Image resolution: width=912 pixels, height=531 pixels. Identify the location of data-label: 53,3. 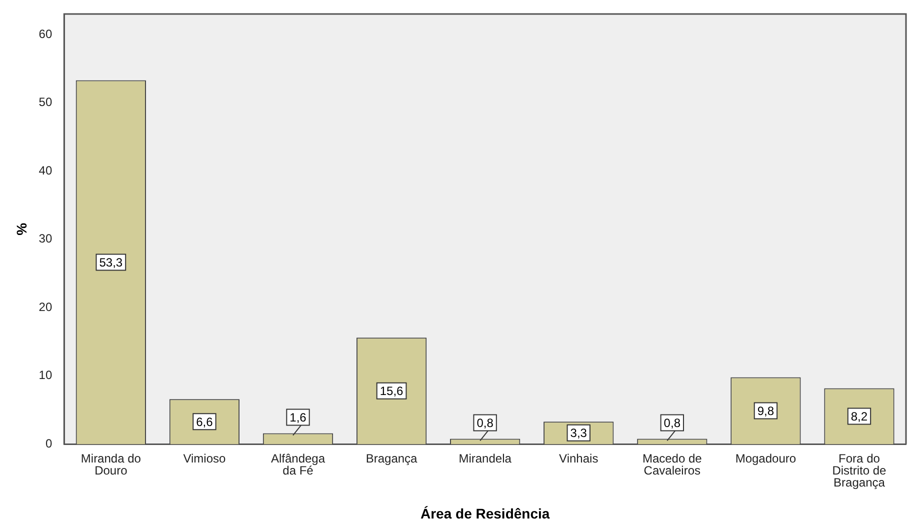
(111, 263).